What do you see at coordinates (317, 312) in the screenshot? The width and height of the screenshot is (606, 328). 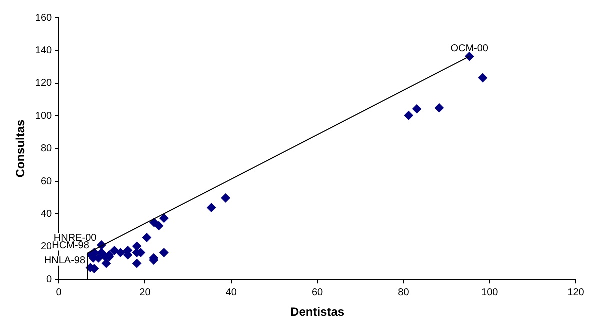 I see `x-axis-title: Dentistas` at bounding box center [317, 312].